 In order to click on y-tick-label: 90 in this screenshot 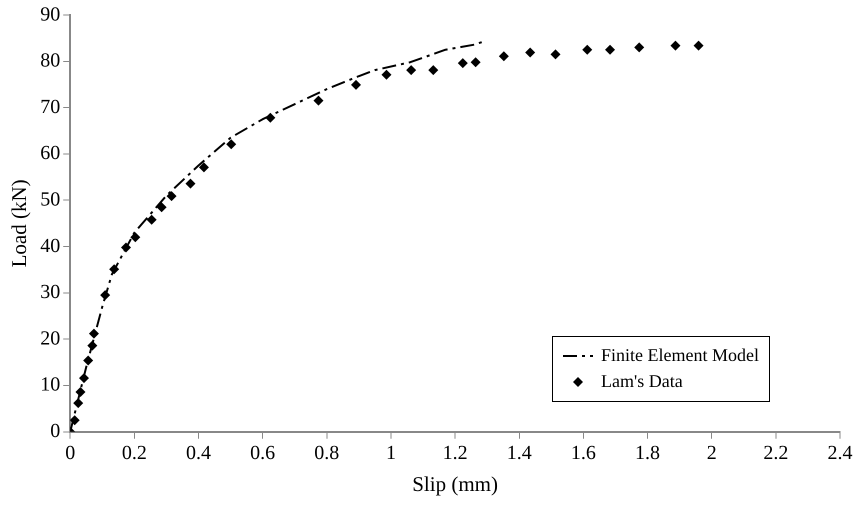, I will do `click(50, 14)`.